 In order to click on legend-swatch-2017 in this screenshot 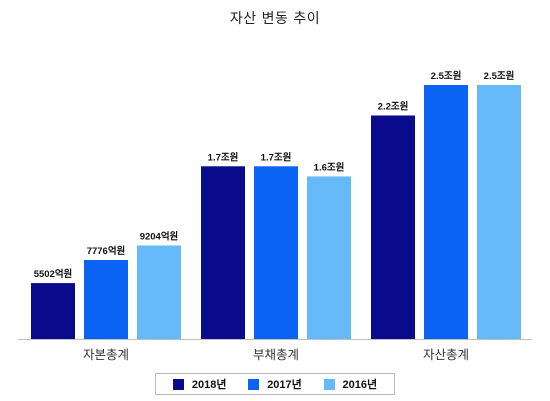, I will do `click(254, 384)`.